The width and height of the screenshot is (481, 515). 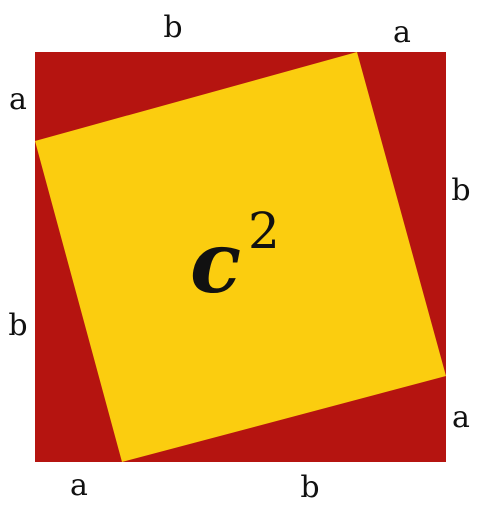 What do you see at coordinates (461, 417) in the screenshot?
I see `right-label-a: a` at bounding box center [461, 417].